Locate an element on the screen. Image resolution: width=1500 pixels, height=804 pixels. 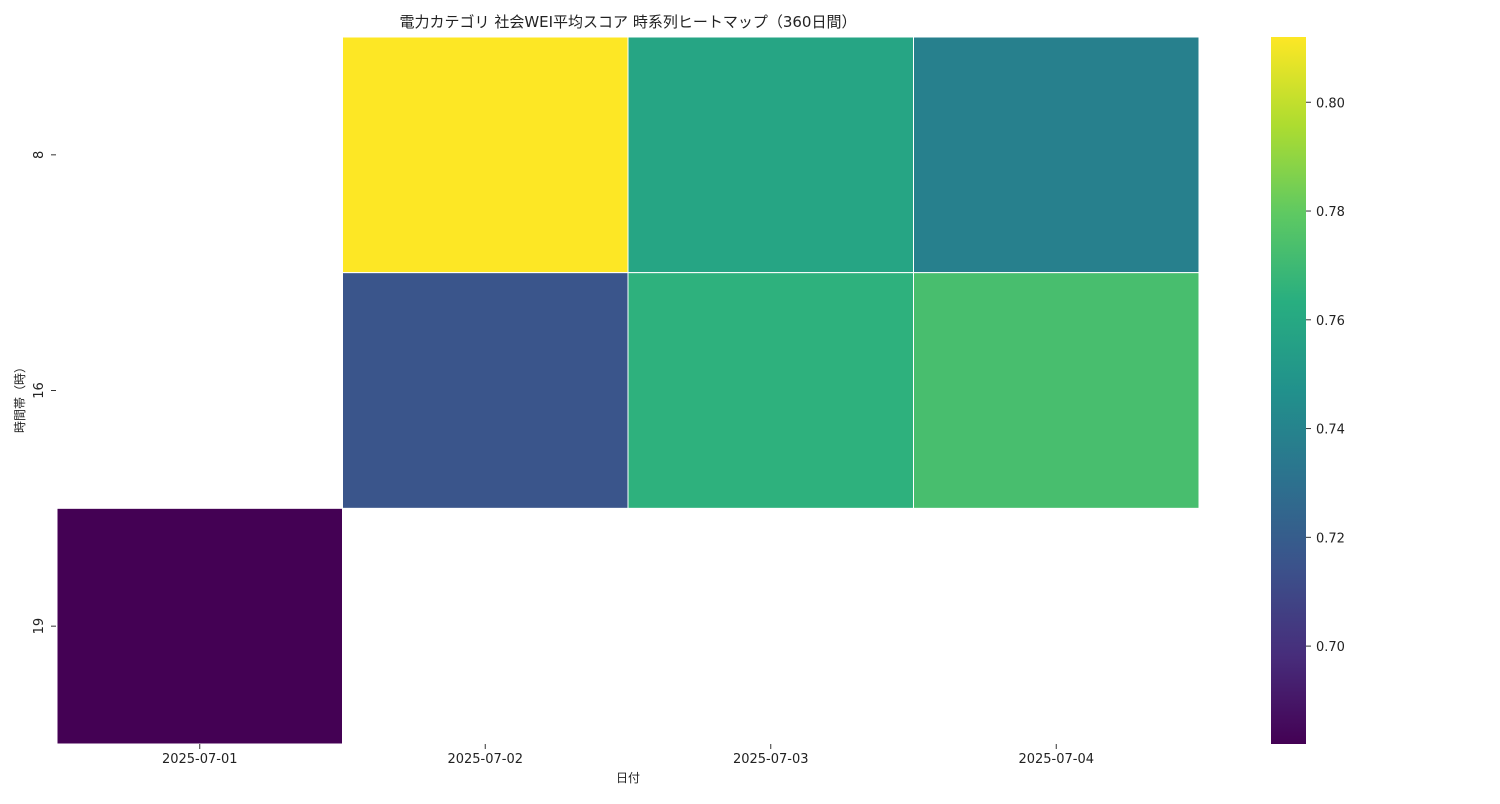
x-axis-label: 日付 is located at coordinates (628, 778).